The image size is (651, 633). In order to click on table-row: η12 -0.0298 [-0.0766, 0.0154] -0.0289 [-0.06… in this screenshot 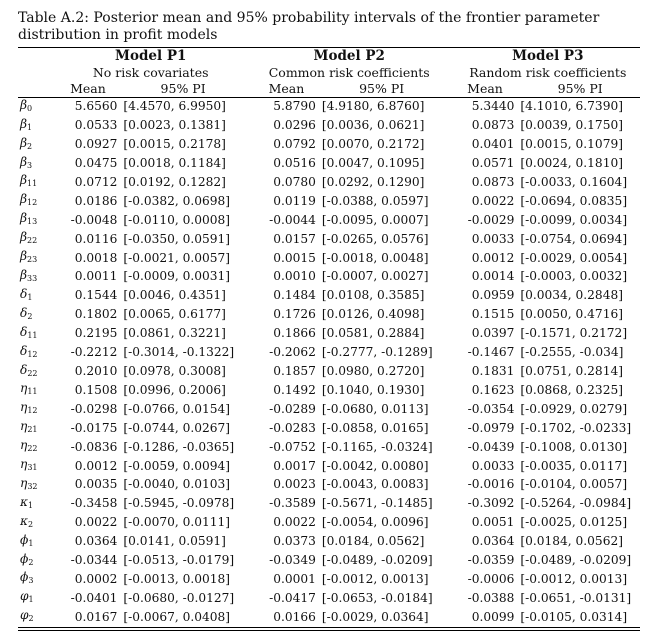, I will do `click(329, 409)`.